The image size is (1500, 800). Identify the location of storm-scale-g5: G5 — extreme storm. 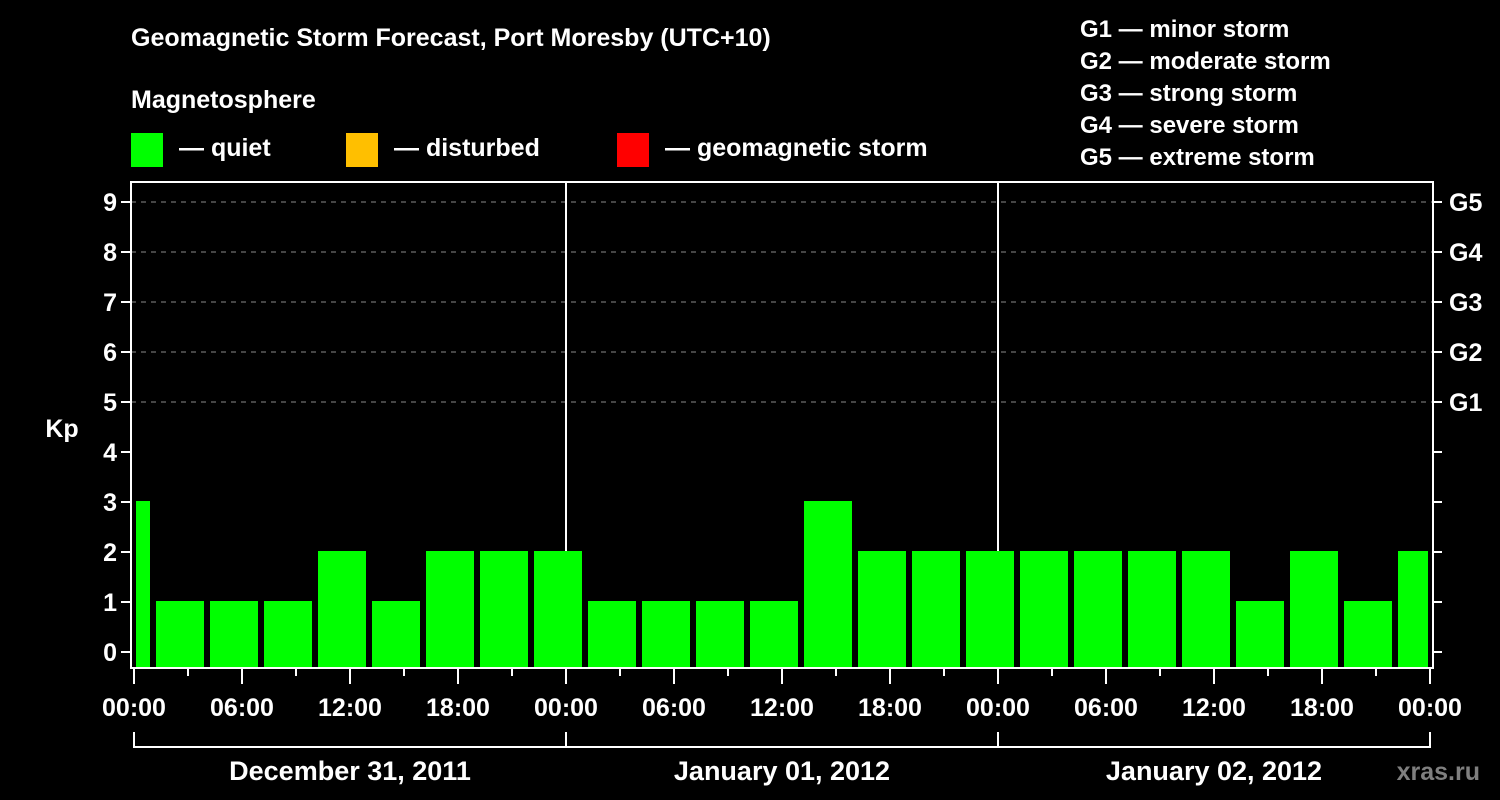
(1197, 157).